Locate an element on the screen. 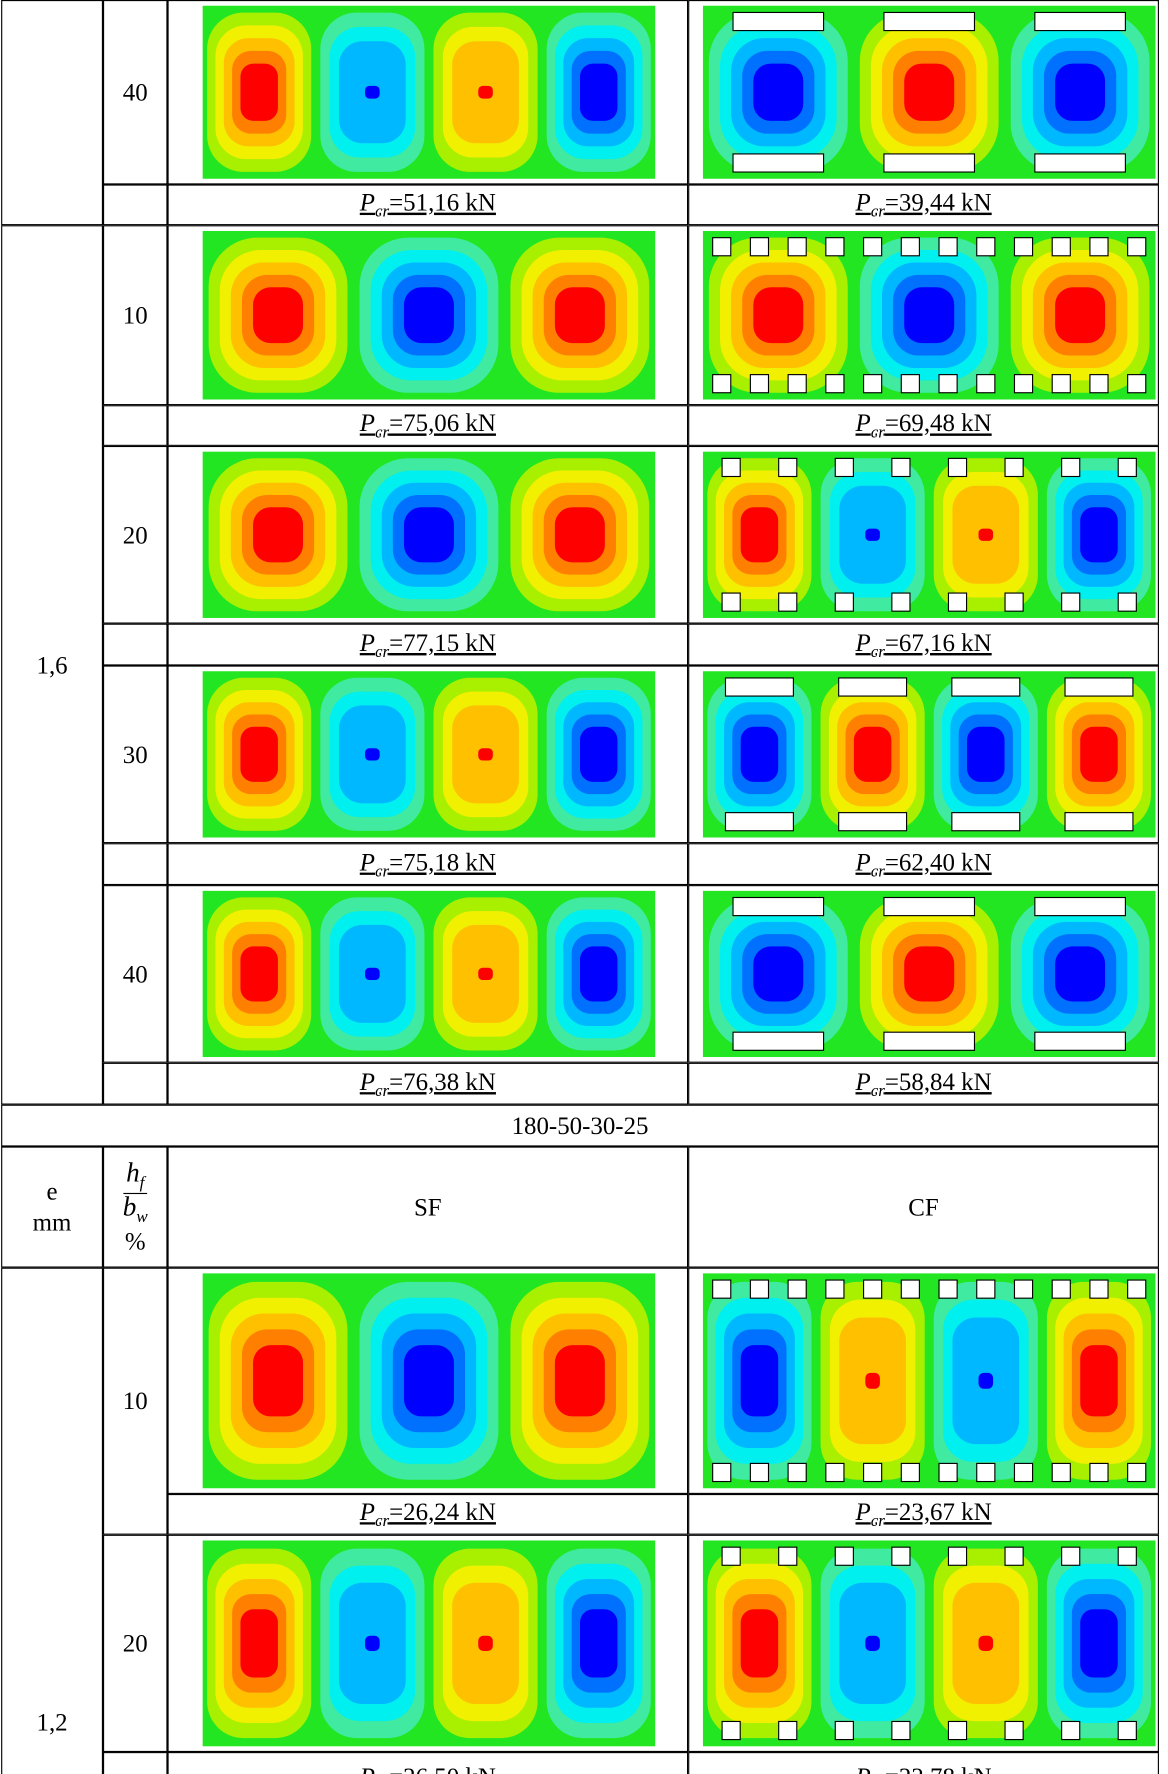 The height and width of the screenshot is (1774, 1168). e-cell is located at coordinates (52, 113).